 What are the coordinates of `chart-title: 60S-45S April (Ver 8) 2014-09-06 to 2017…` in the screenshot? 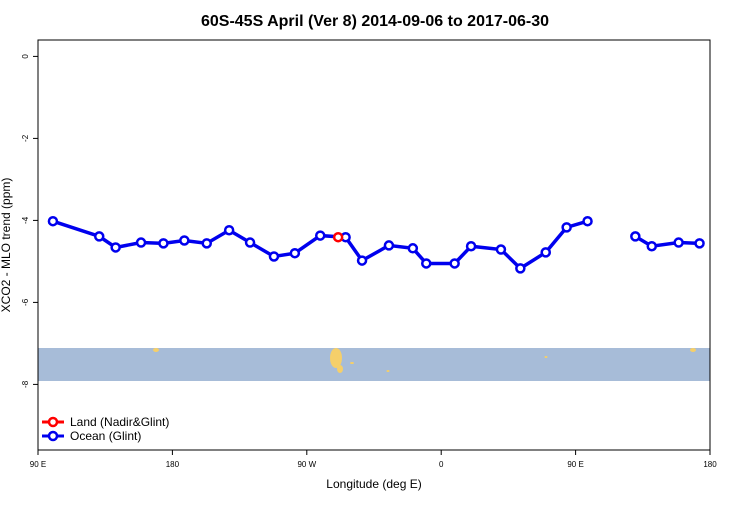 It's located at (375, 21).